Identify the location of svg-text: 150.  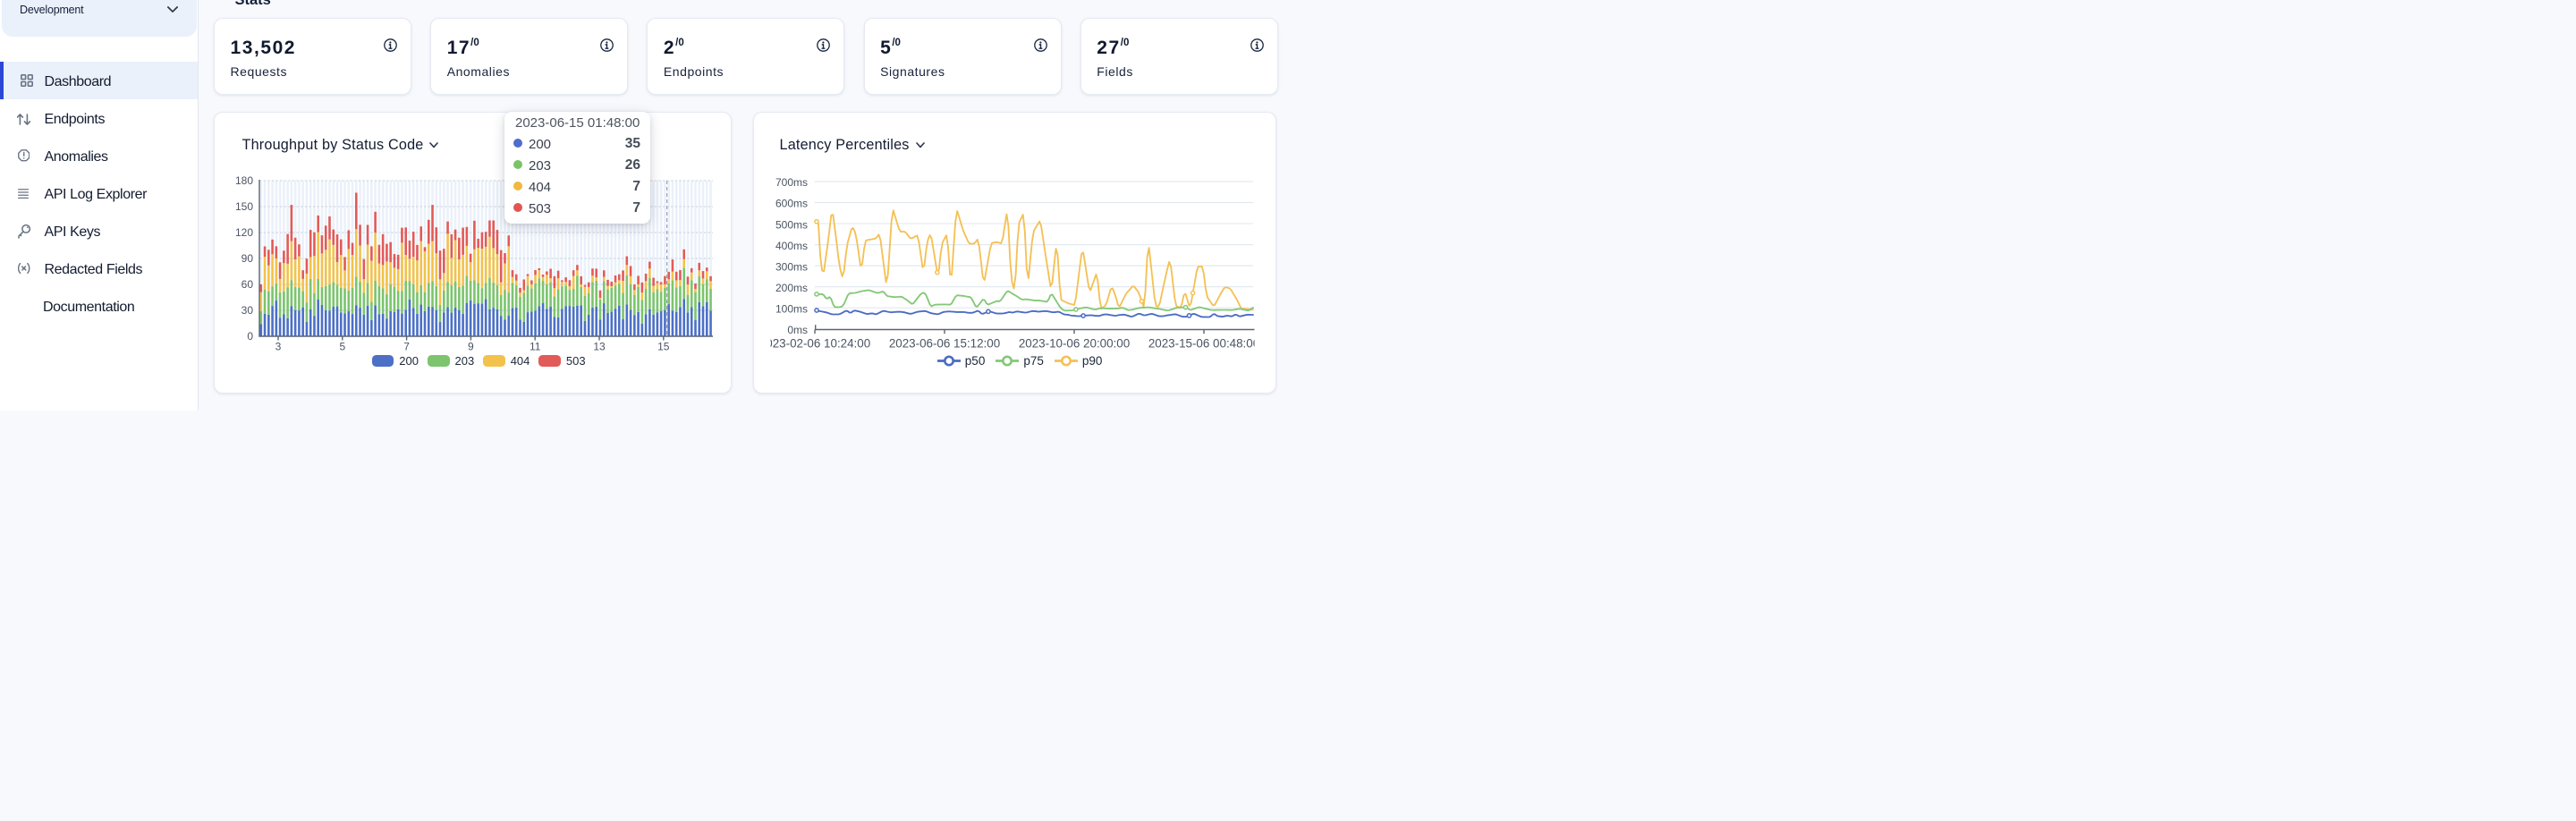
(244, 206).